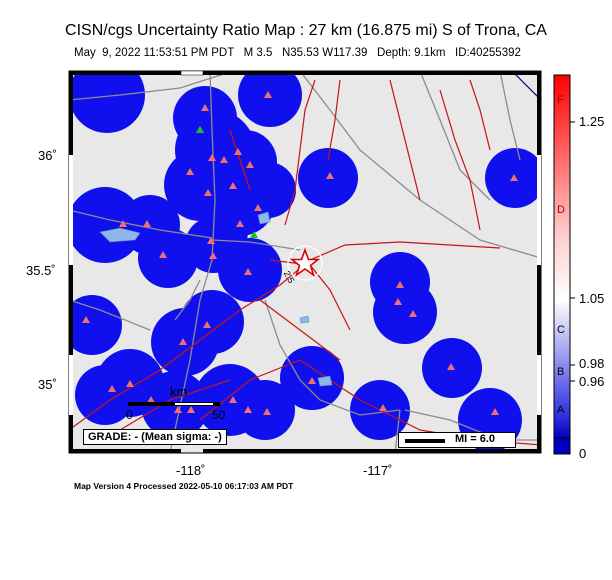  Describe the element at coordinates (561, 410) in the screenshot. I see `cbar-letter-a: A` at that location.